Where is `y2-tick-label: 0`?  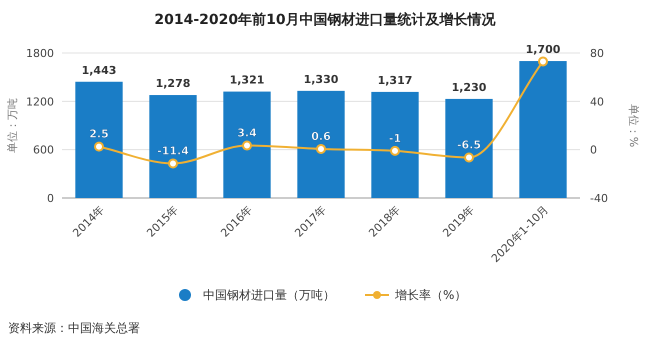 y2-tick-label: 0 is located at coordinates (593, 150).